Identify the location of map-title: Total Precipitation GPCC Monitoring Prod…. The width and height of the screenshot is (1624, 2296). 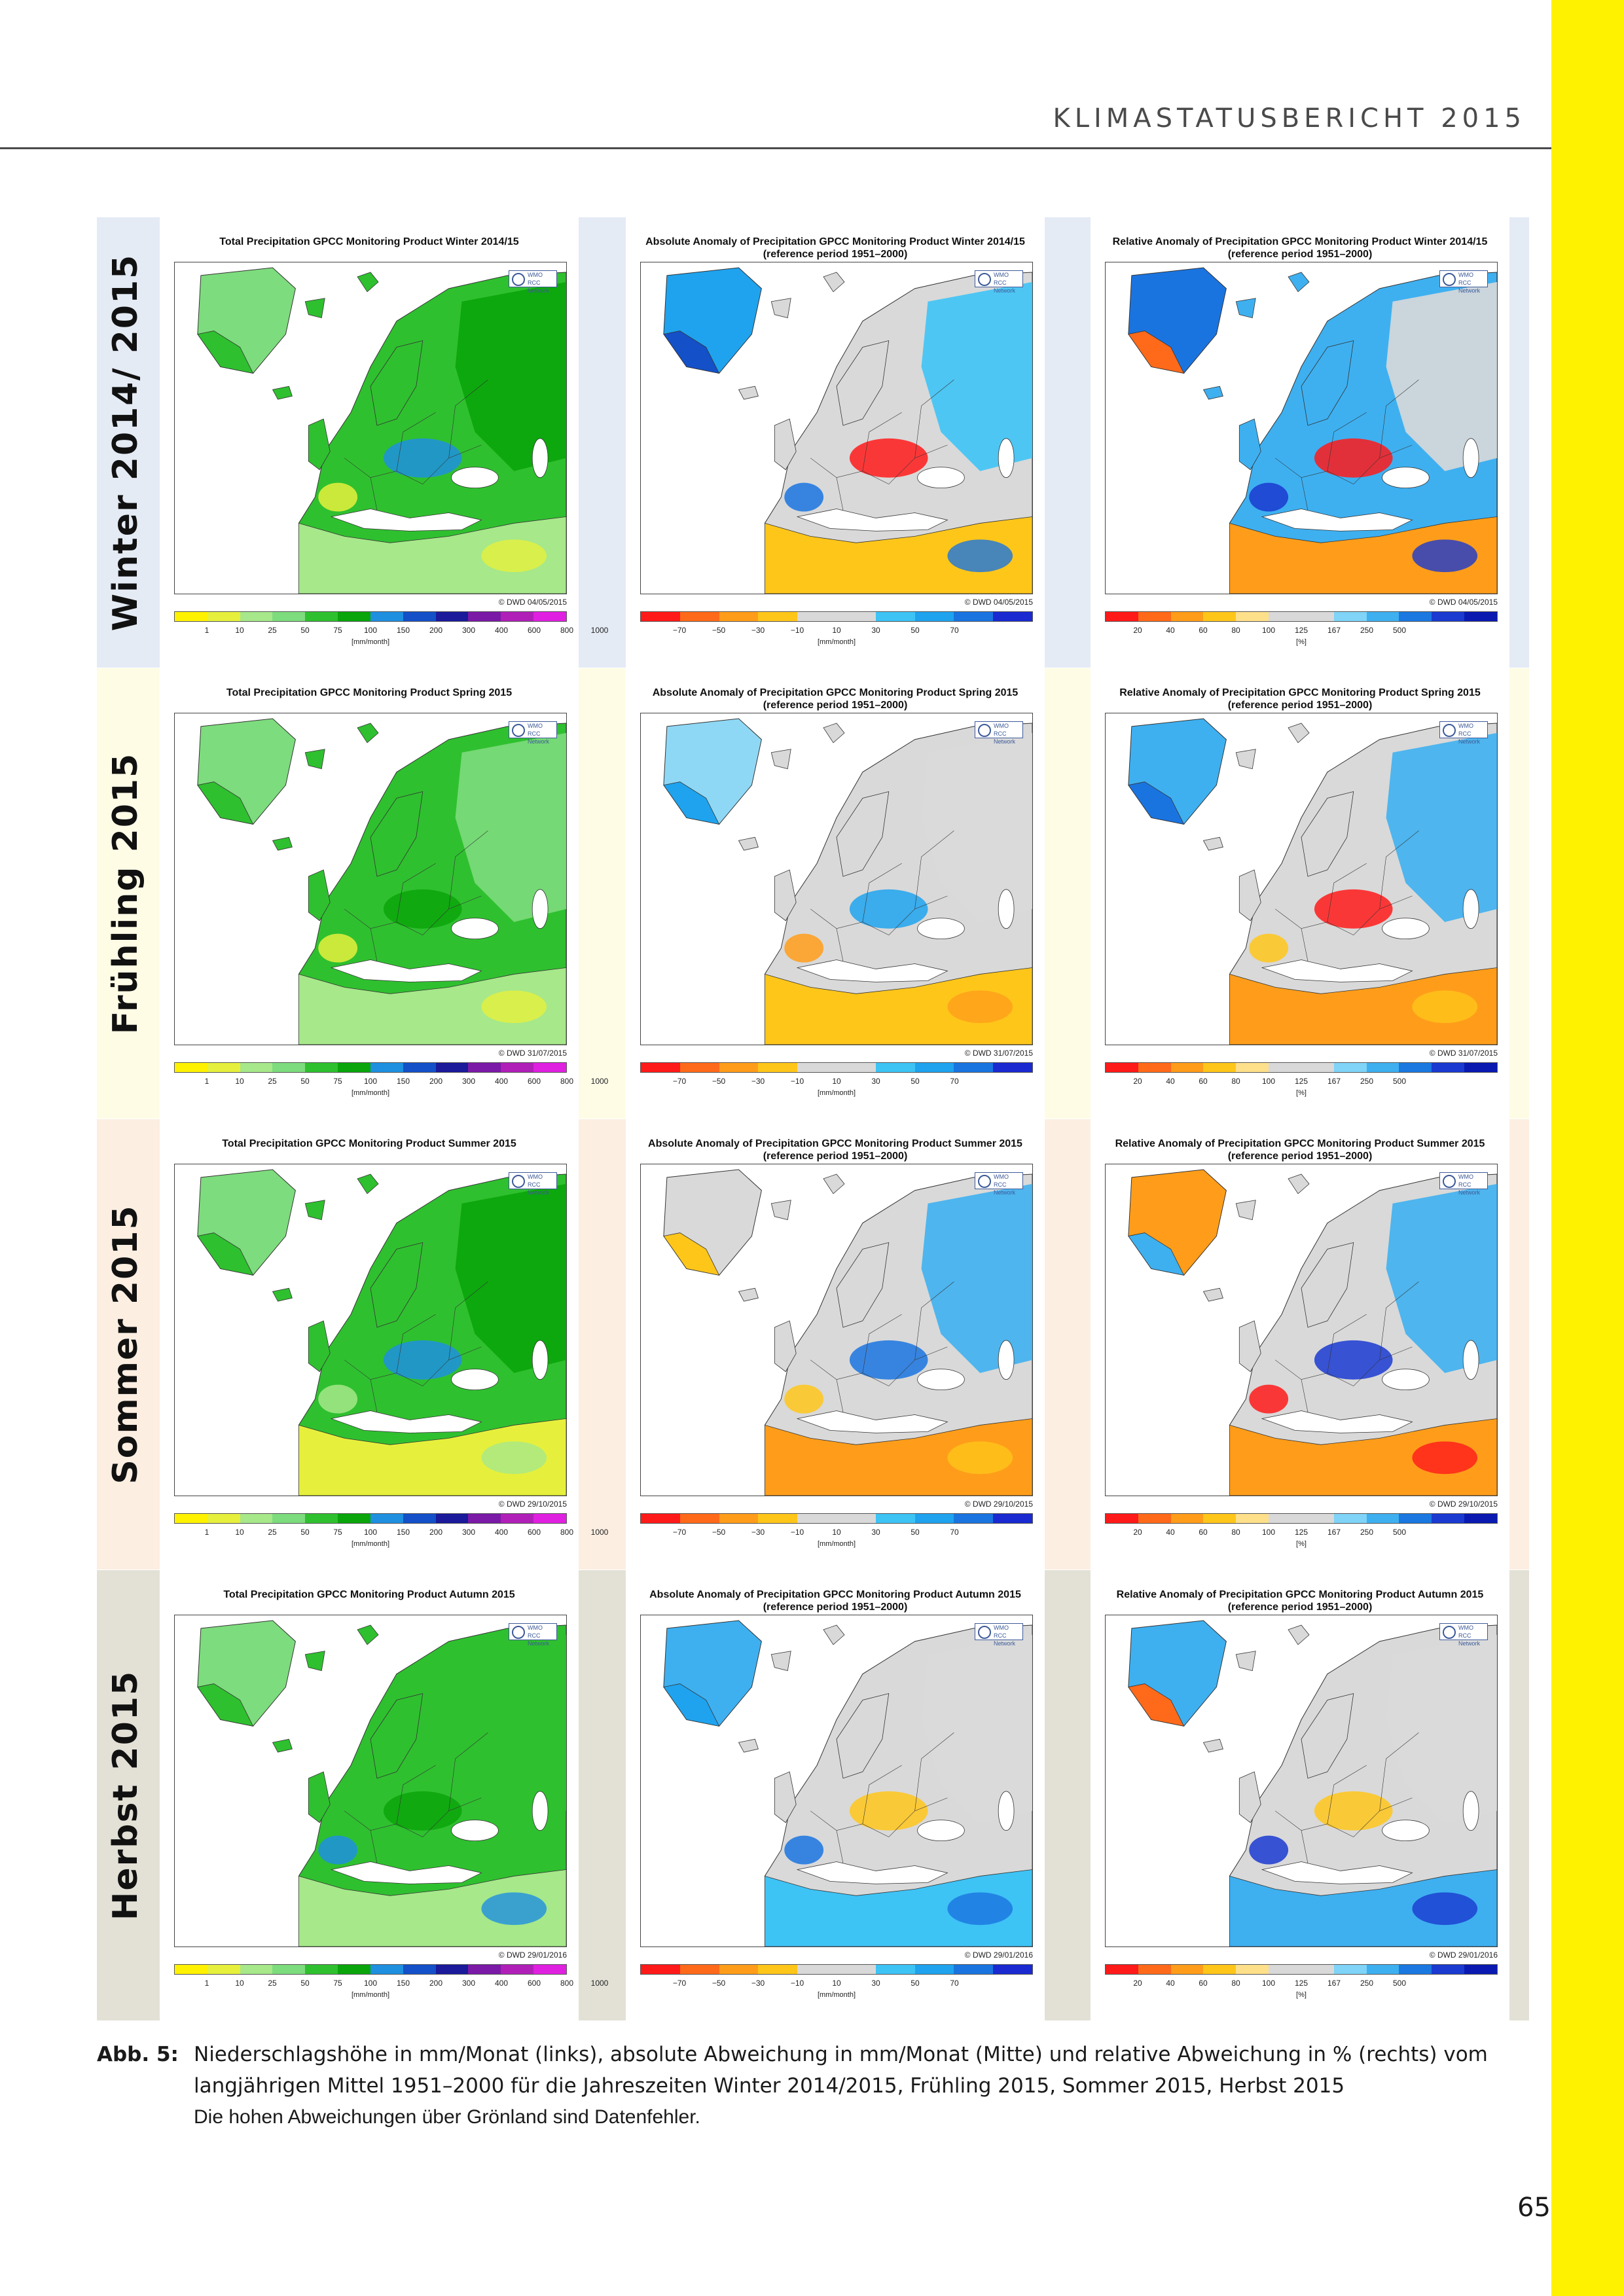
(369, 1594).